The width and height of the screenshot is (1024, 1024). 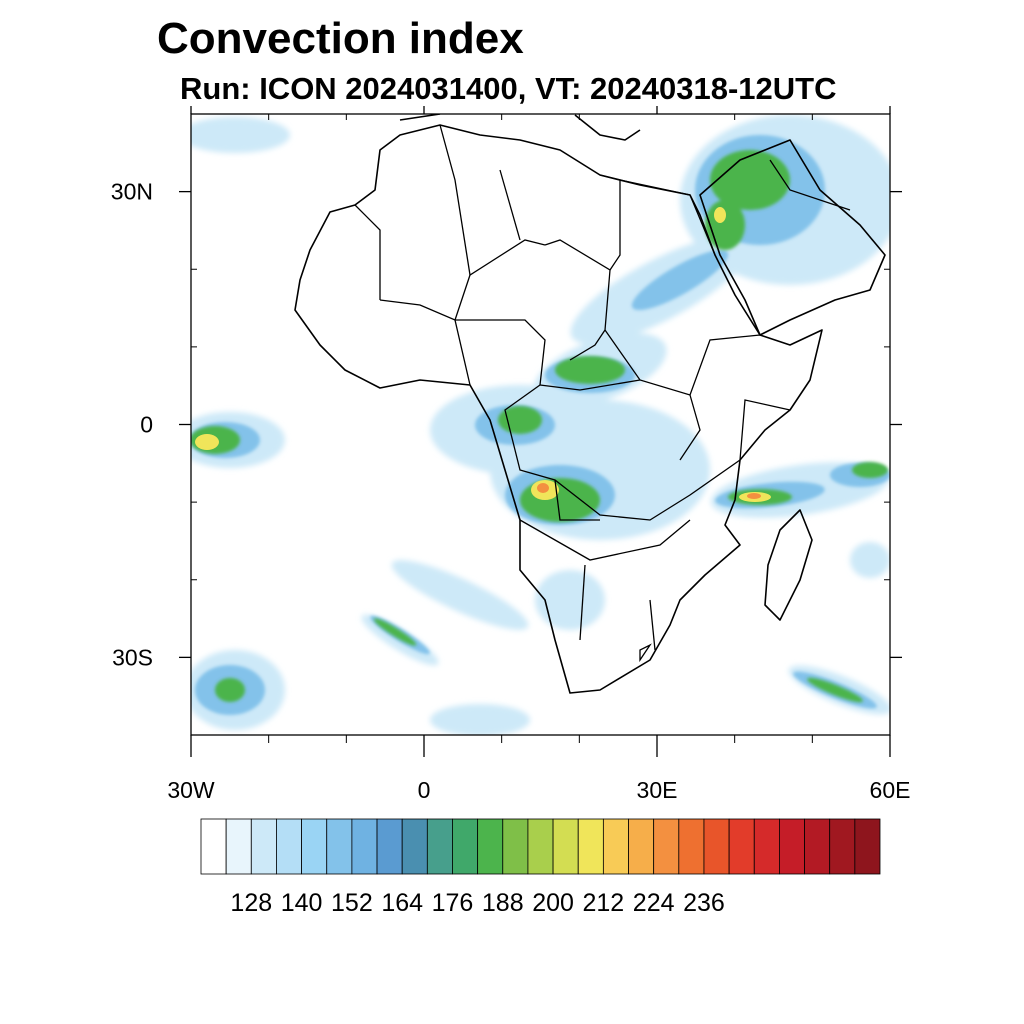 I want to click on lat-tick-label: 30N, so click(x=132, y=192).